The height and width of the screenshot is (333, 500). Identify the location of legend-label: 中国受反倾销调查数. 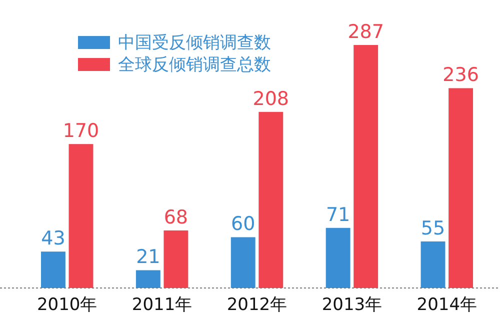
(194, 43).